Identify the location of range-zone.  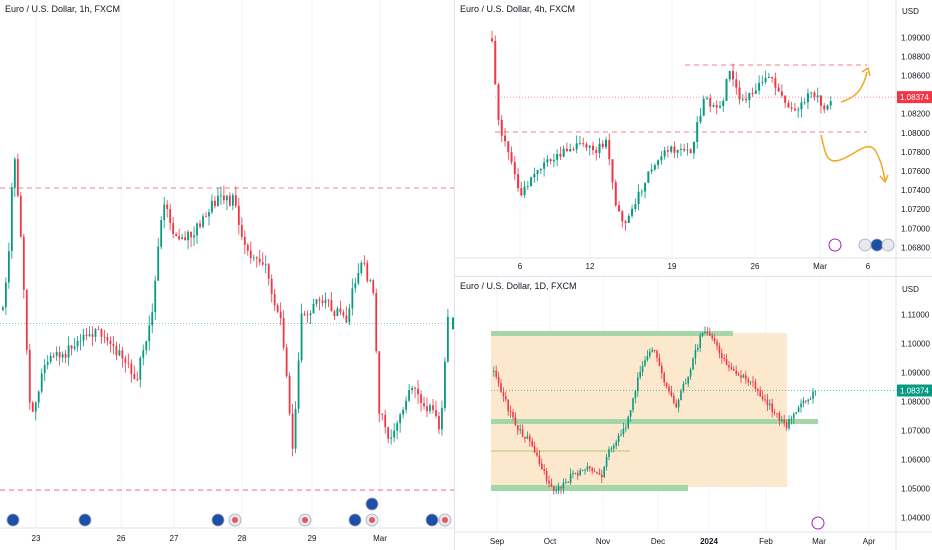
(639, 410).